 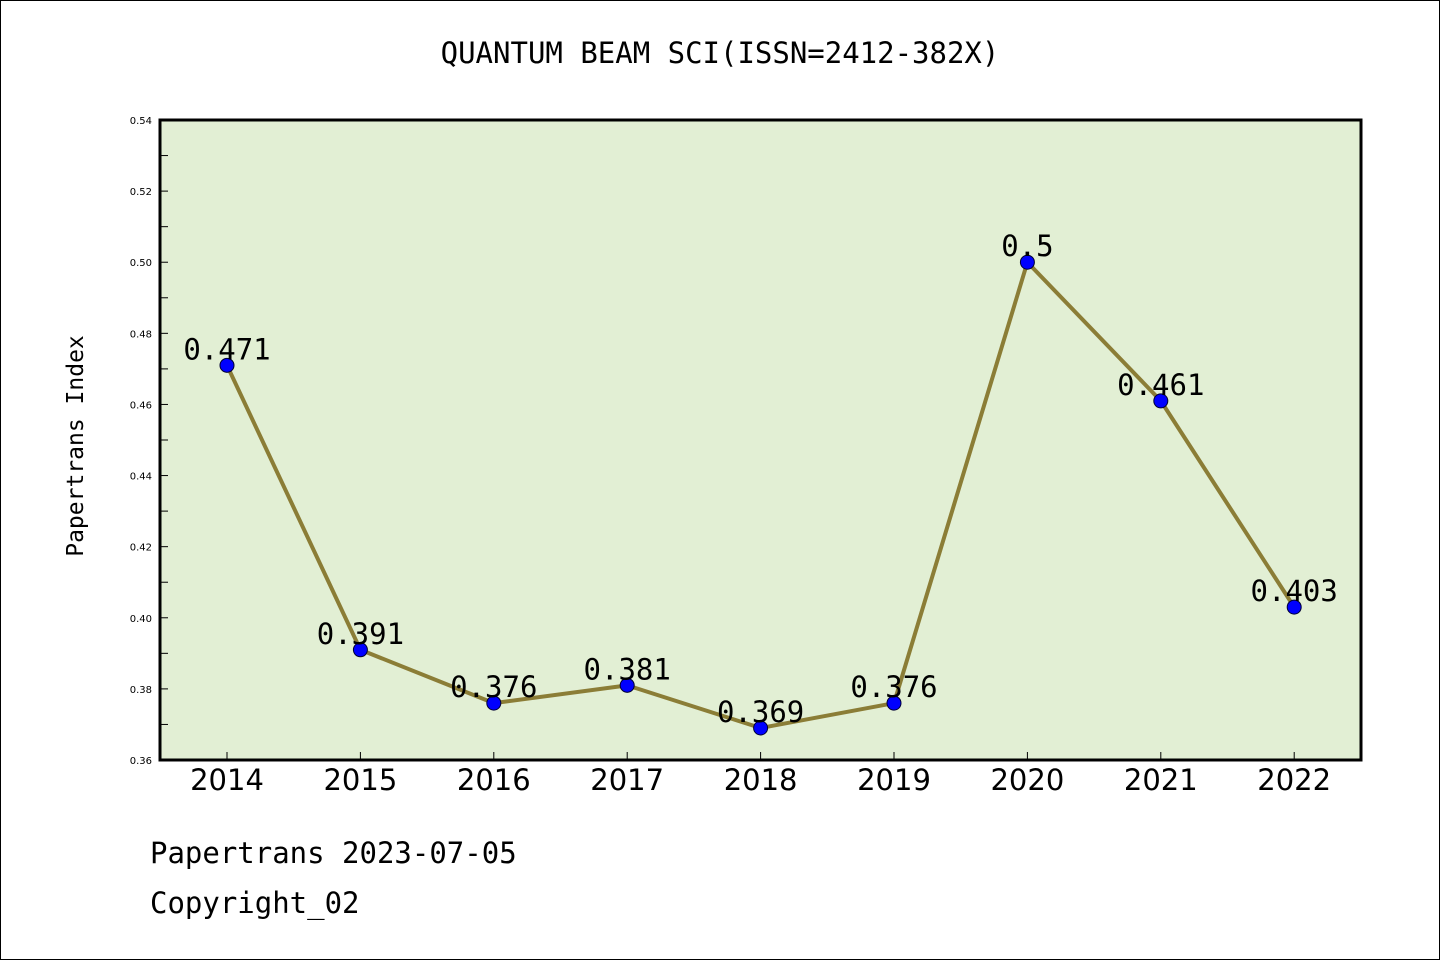 What do you see at coordinates (255, 903) in the screenshot?
I see `footer-copyright: Copyright_02` at bounding box center [255, 903].